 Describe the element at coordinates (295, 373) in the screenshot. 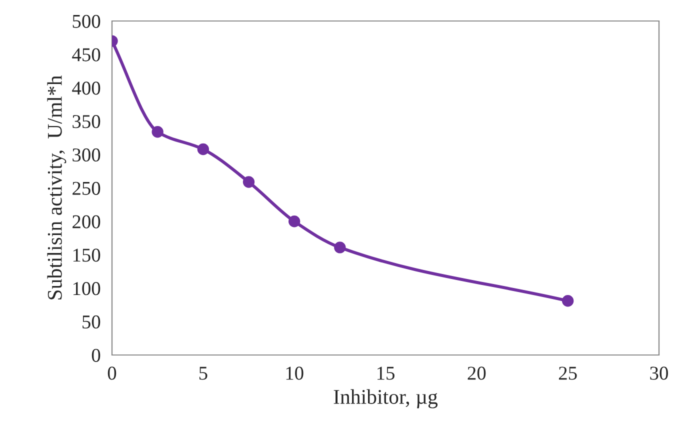

I see `x-tick-label: 10` at that location.